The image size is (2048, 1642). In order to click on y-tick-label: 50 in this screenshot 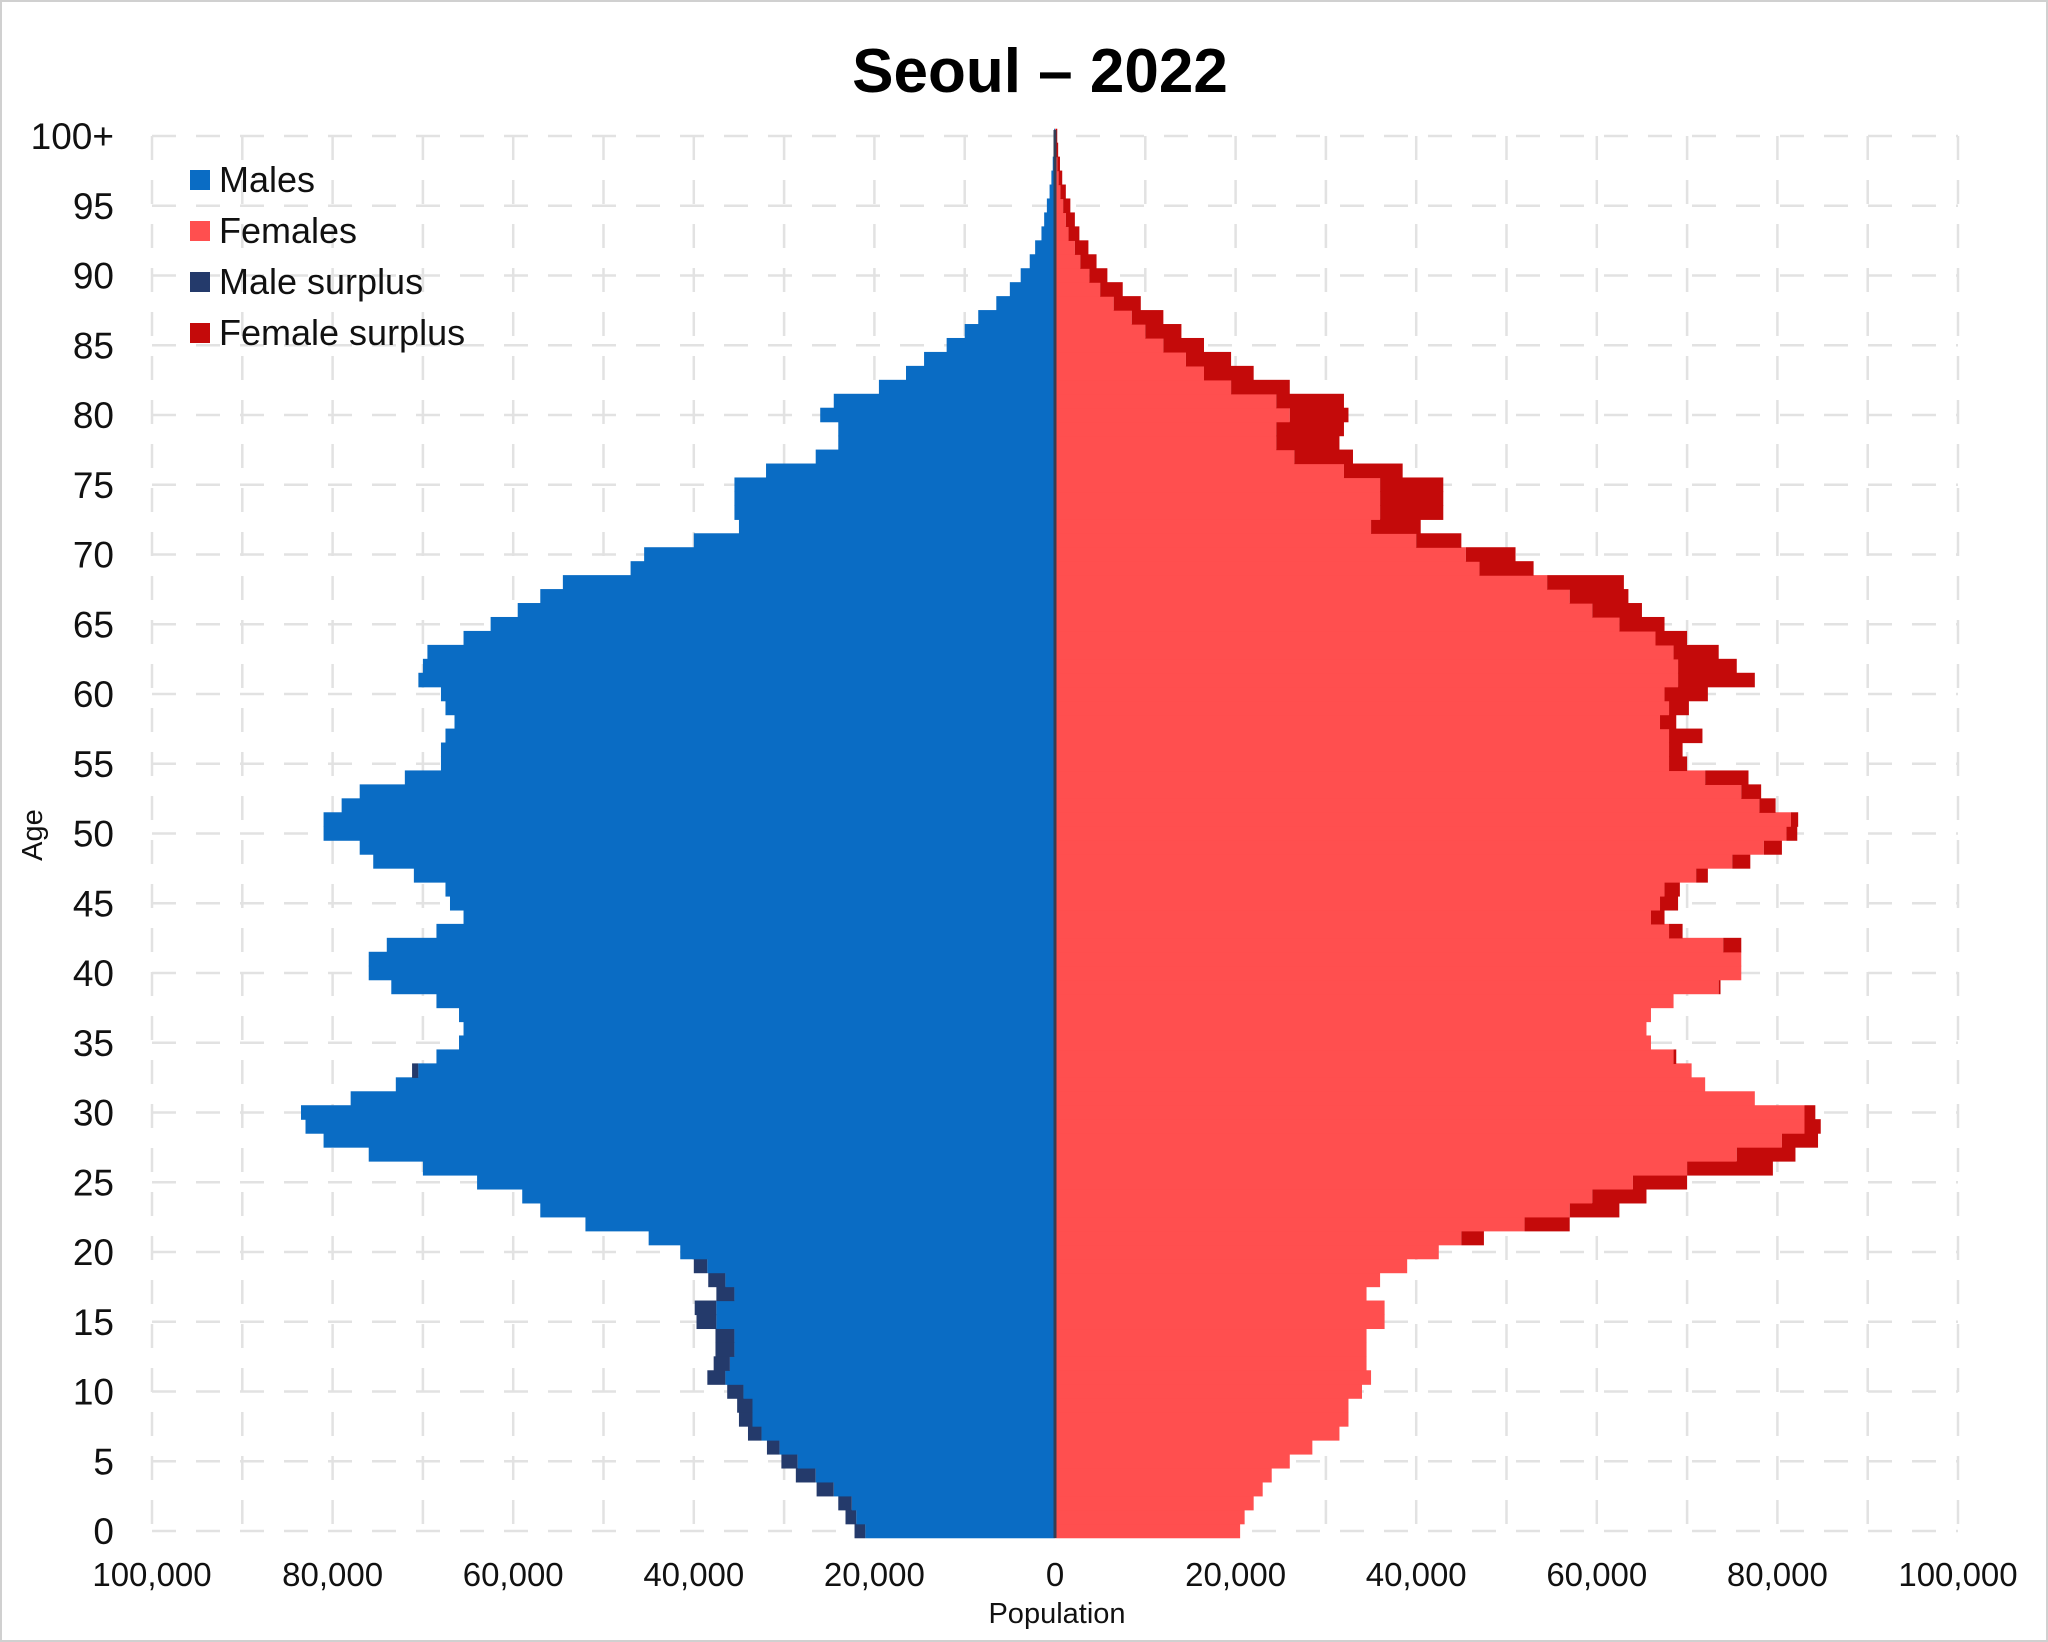, I will do `click(93, 834)`.